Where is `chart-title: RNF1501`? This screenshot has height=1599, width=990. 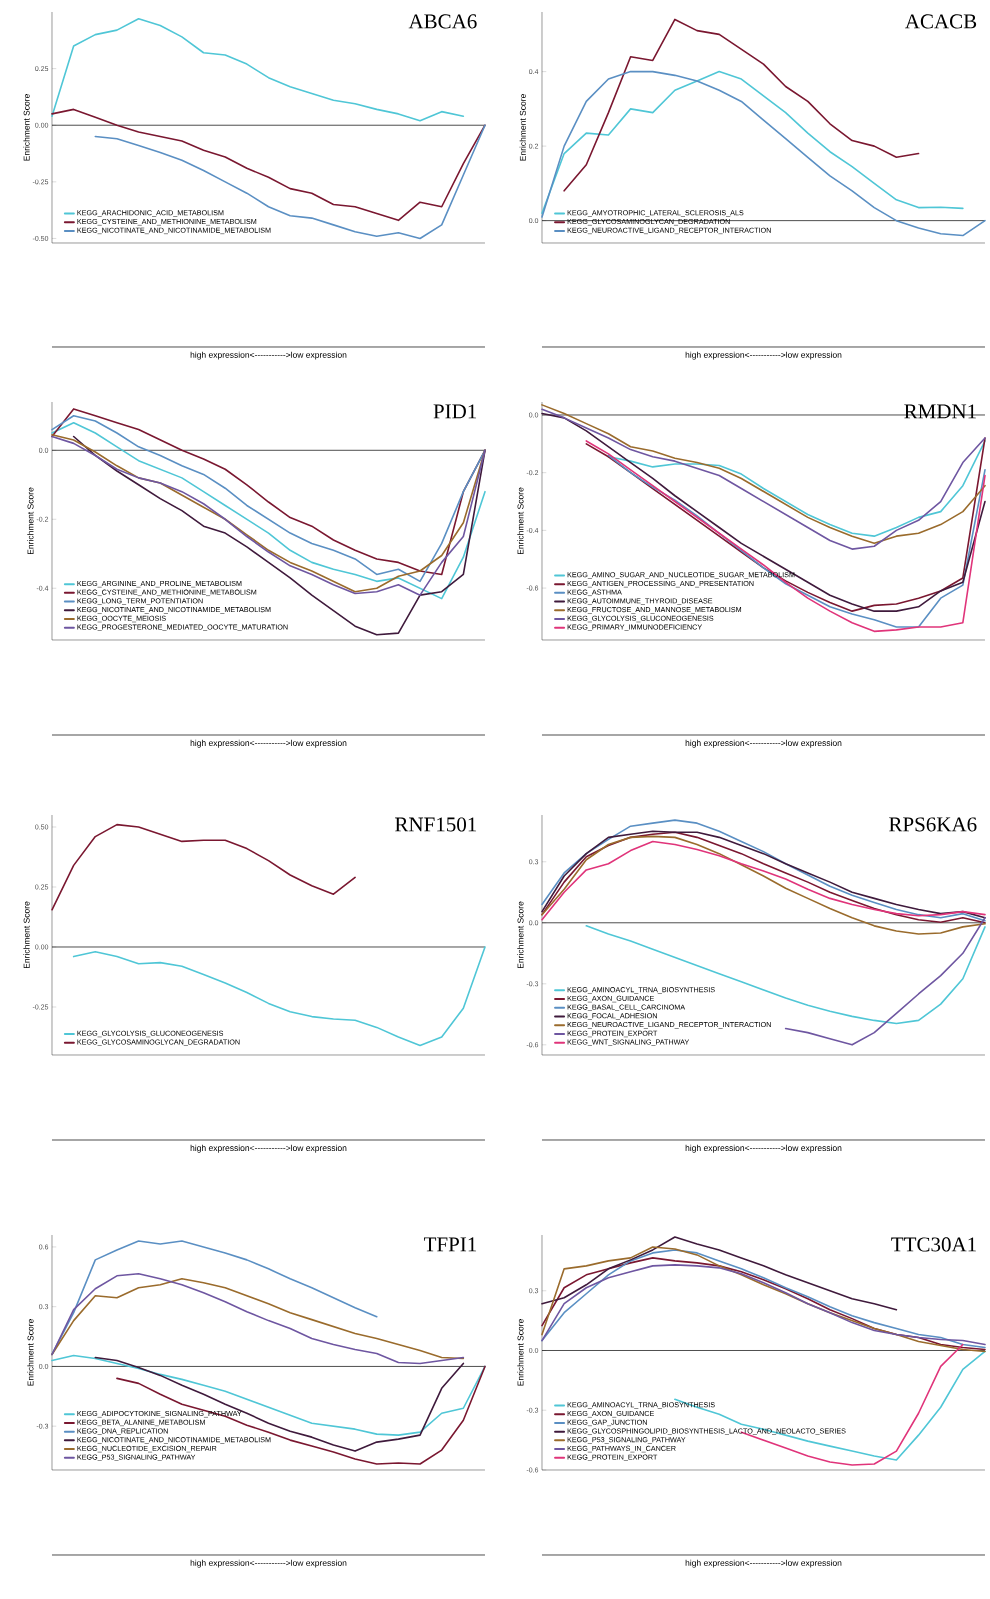
chart-title: RNF1501 is located at coordinates (436, 824).